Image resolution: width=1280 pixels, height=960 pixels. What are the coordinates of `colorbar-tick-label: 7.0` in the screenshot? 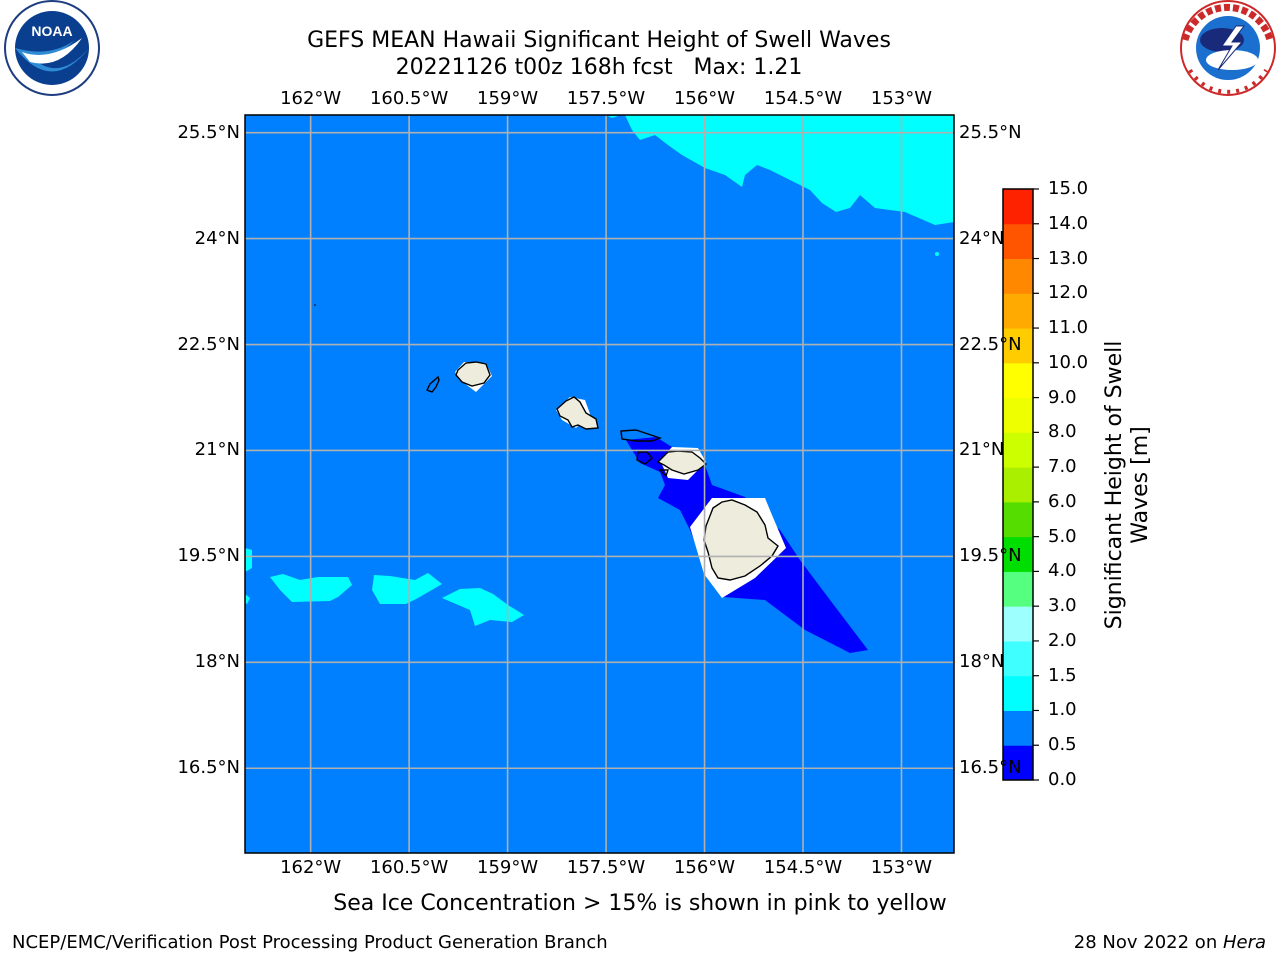 It's located at (1062, 467).